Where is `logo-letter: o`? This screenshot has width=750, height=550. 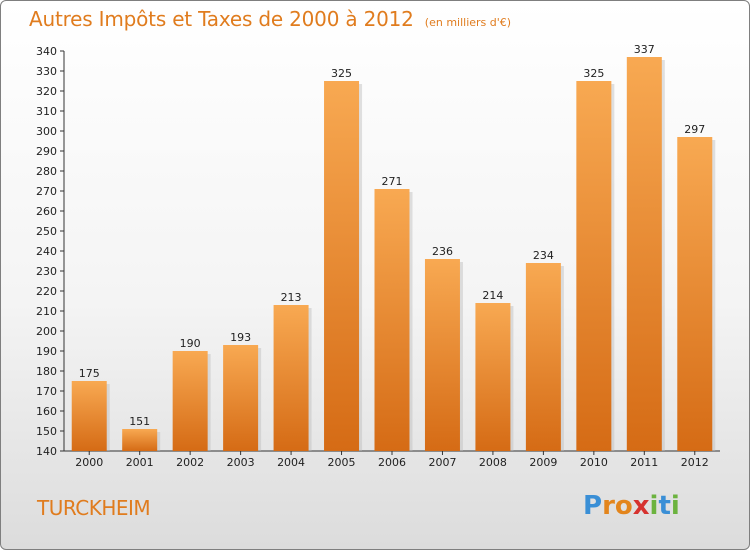
logo-letter: o is located at coordinates (623, 506).